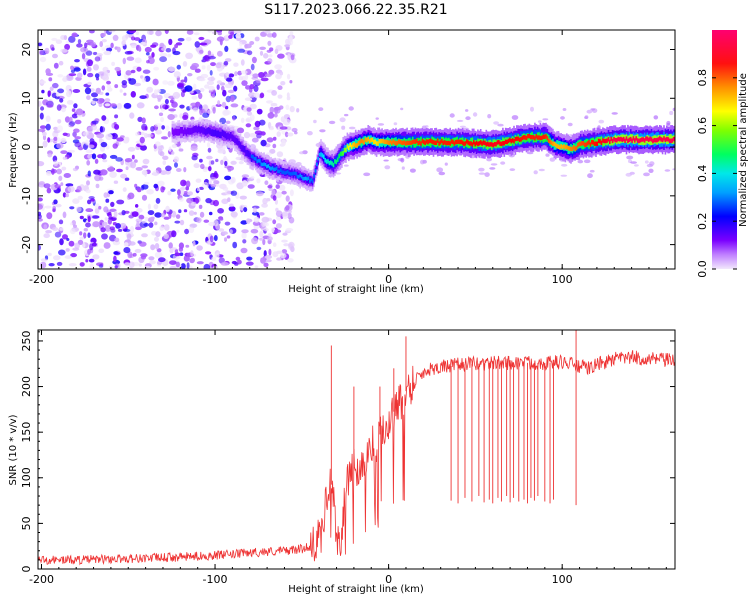  I want to click on colorbar-label: Normalized spectral amplitude, so click(743, 150).